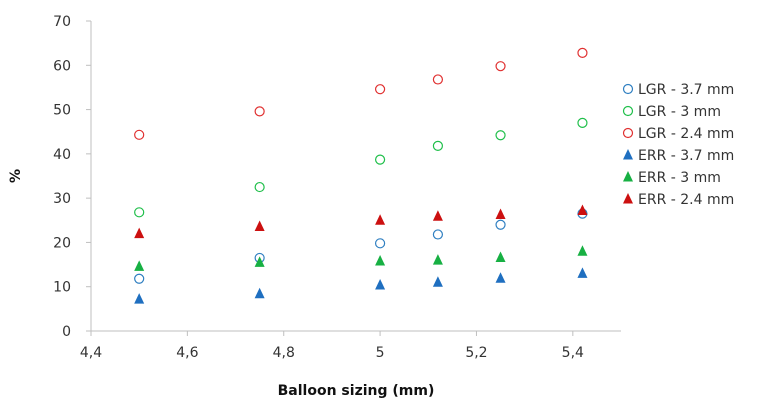  I want to click on y-tick-label: 20, so click(62, 243).